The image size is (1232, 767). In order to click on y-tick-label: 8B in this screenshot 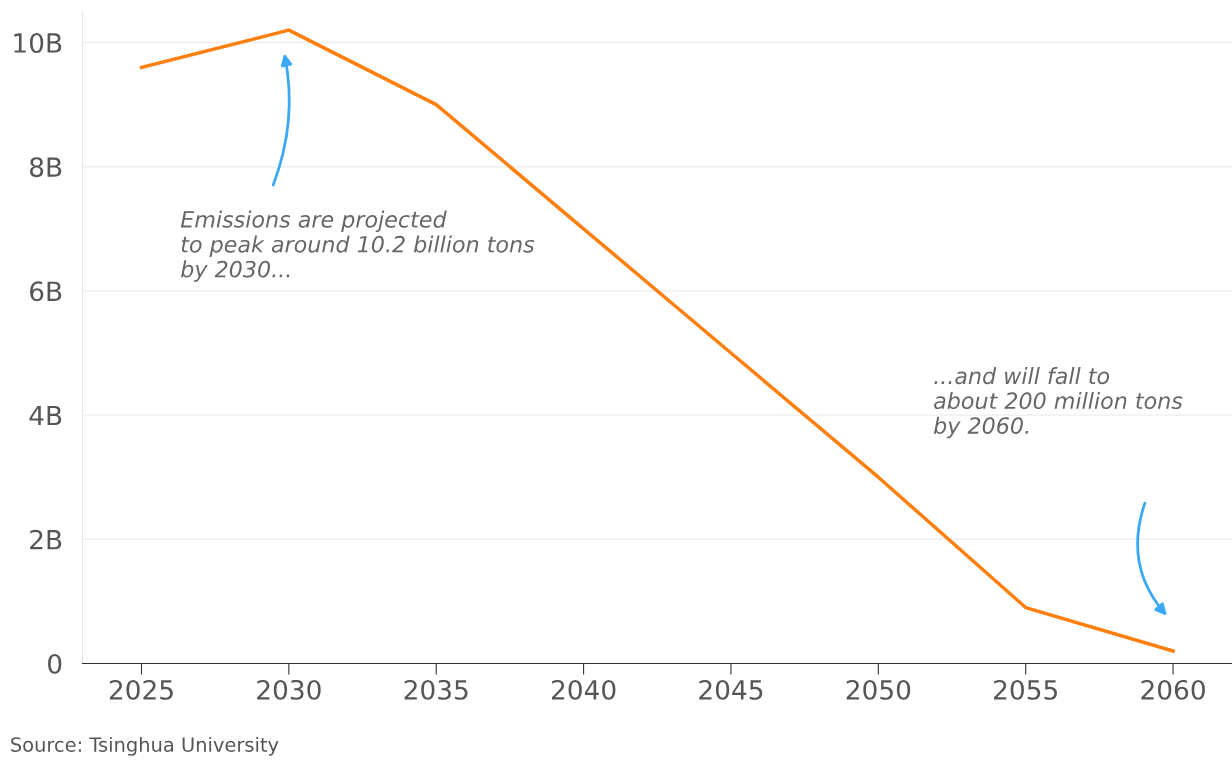, I will do `click(45, 167)`.